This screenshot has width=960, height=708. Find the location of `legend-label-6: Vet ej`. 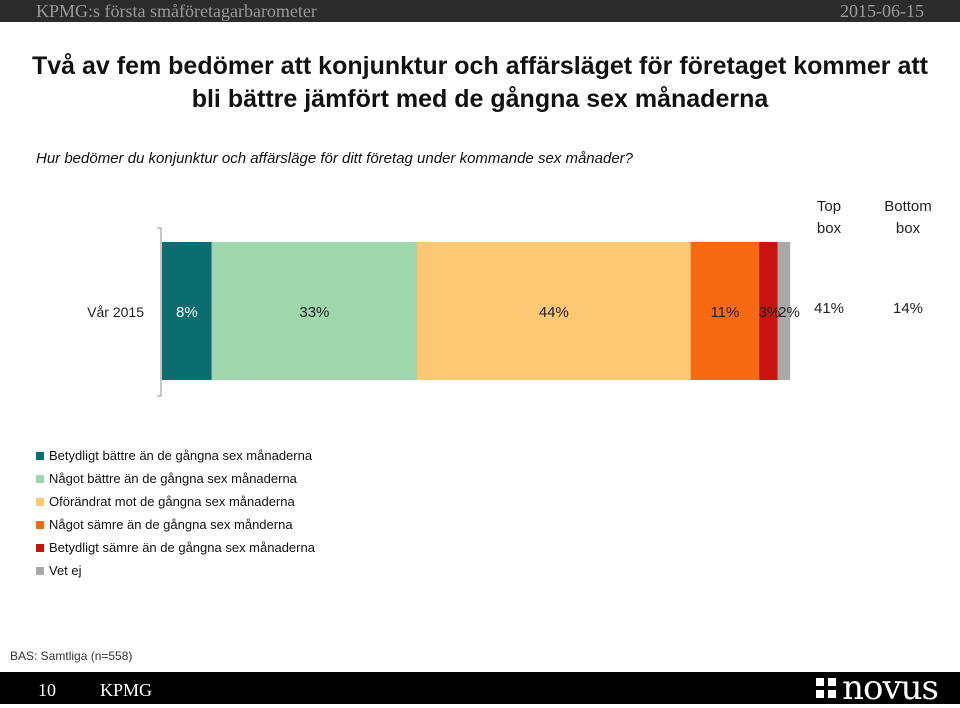

legend-label-6: Vet ej is located at coordinates (65, 570).